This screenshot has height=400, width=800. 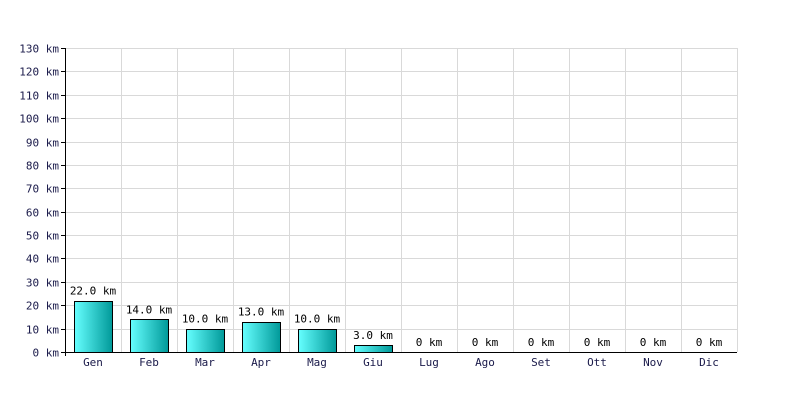 I want to click on x-tick-label-dic: Dic, so click(x=709, y=362).